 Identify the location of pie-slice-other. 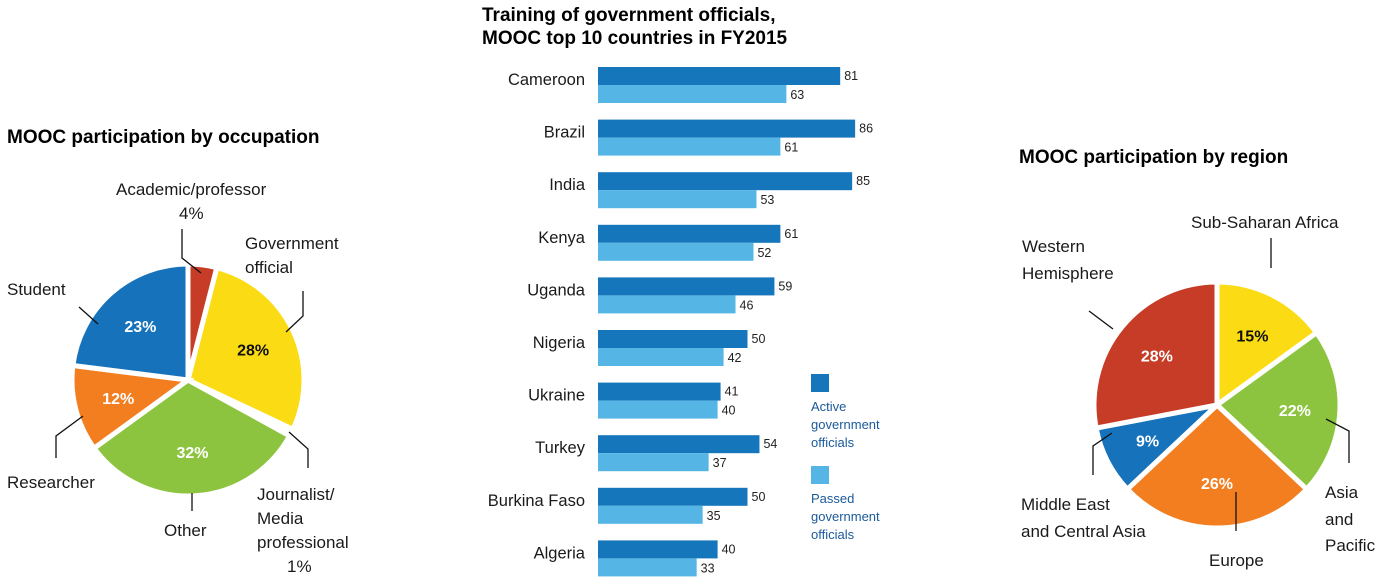
(192, 438).